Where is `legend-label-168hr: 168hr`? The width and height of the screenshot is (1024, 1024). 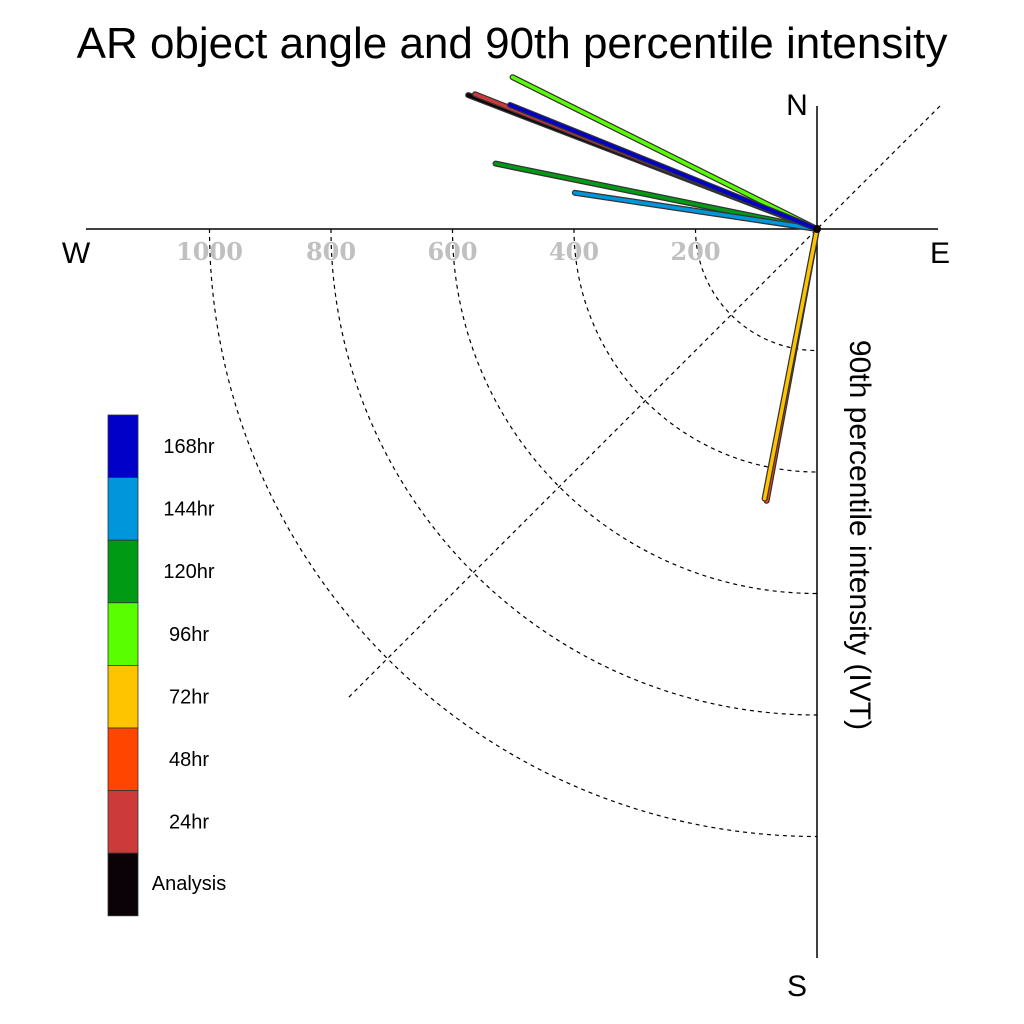 legend-label-168hr: 168hr is located at coordinates (188, 447).